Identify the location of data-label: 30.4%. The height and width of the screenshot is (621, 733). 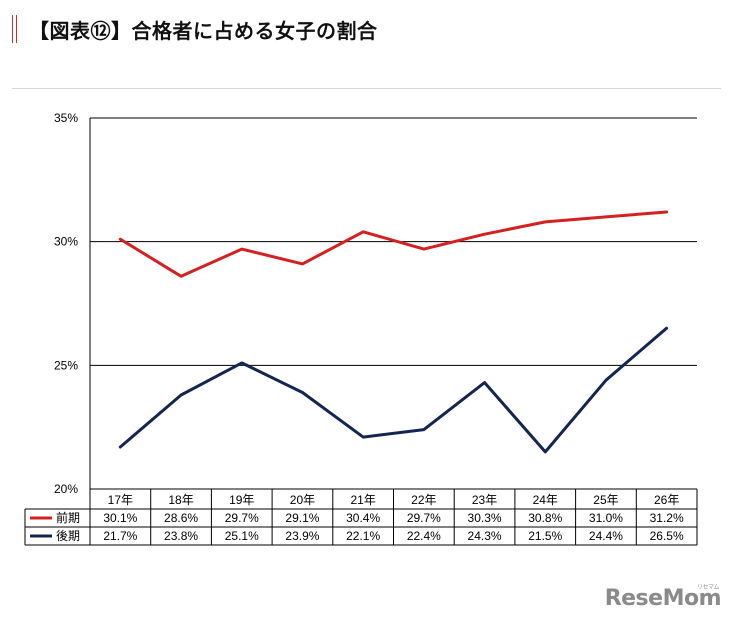
(363, 518).